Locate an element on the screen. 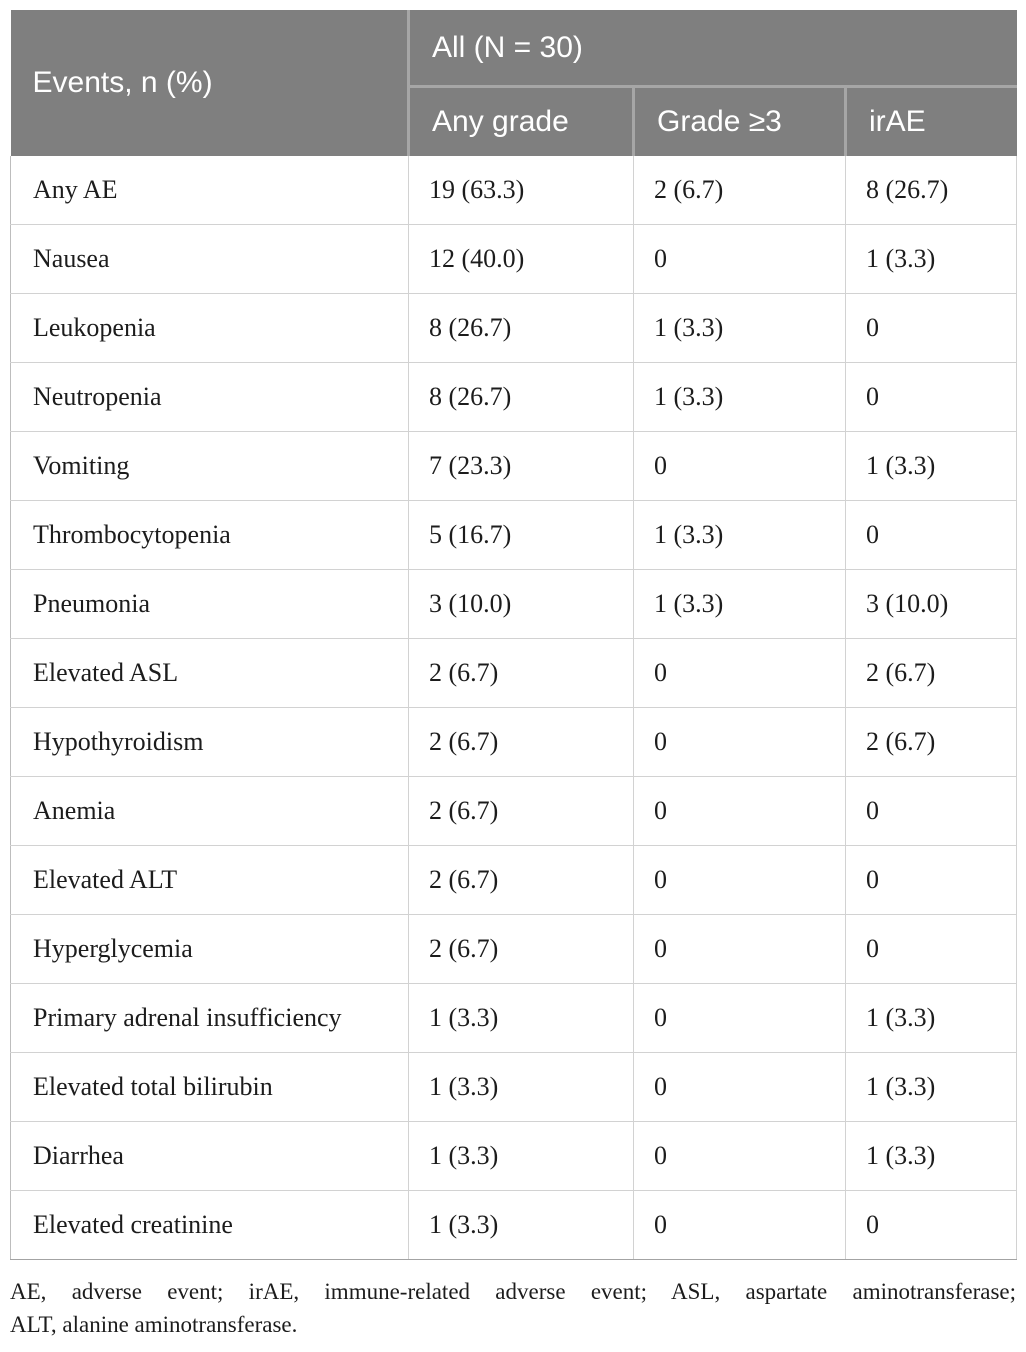 The height and width of the screenshot is (1352, 1026). group-column-header: All (N = 30) is located at coordinates (712, 49).